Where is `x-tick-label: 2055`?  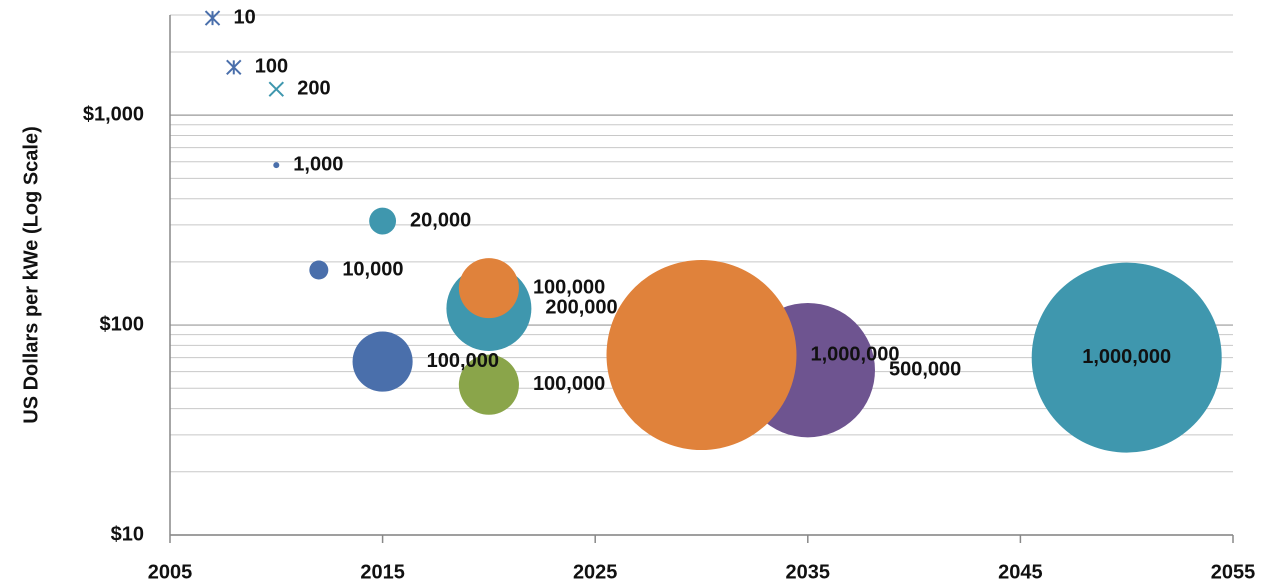 x-tick-label: 2055 is located at coordinates (1233, 572).